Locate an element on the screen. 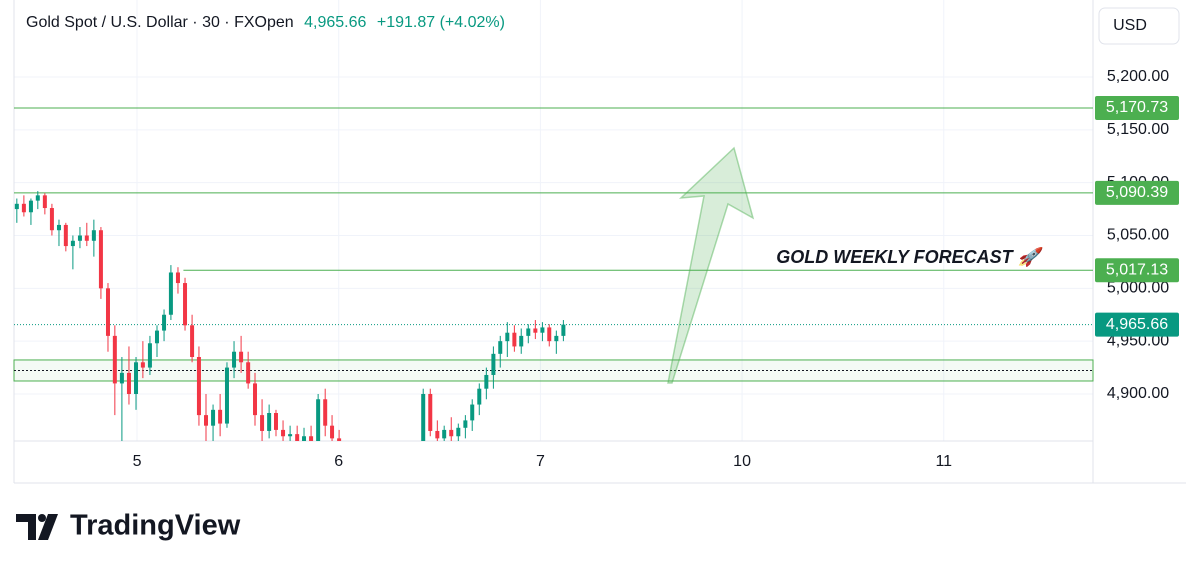 The width and height of the screenshot is (1200, 569). forecast-arrow is located at coordinates (711, 265).